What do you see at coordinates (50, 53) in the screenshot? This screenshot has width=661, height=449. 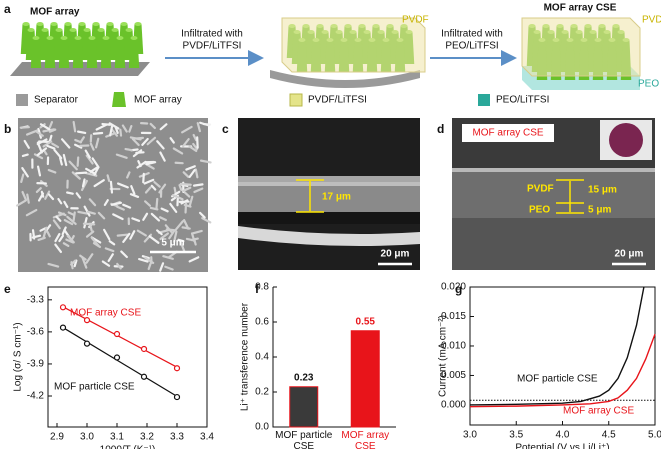 I see `pillar` at bounding box center [50, 53].